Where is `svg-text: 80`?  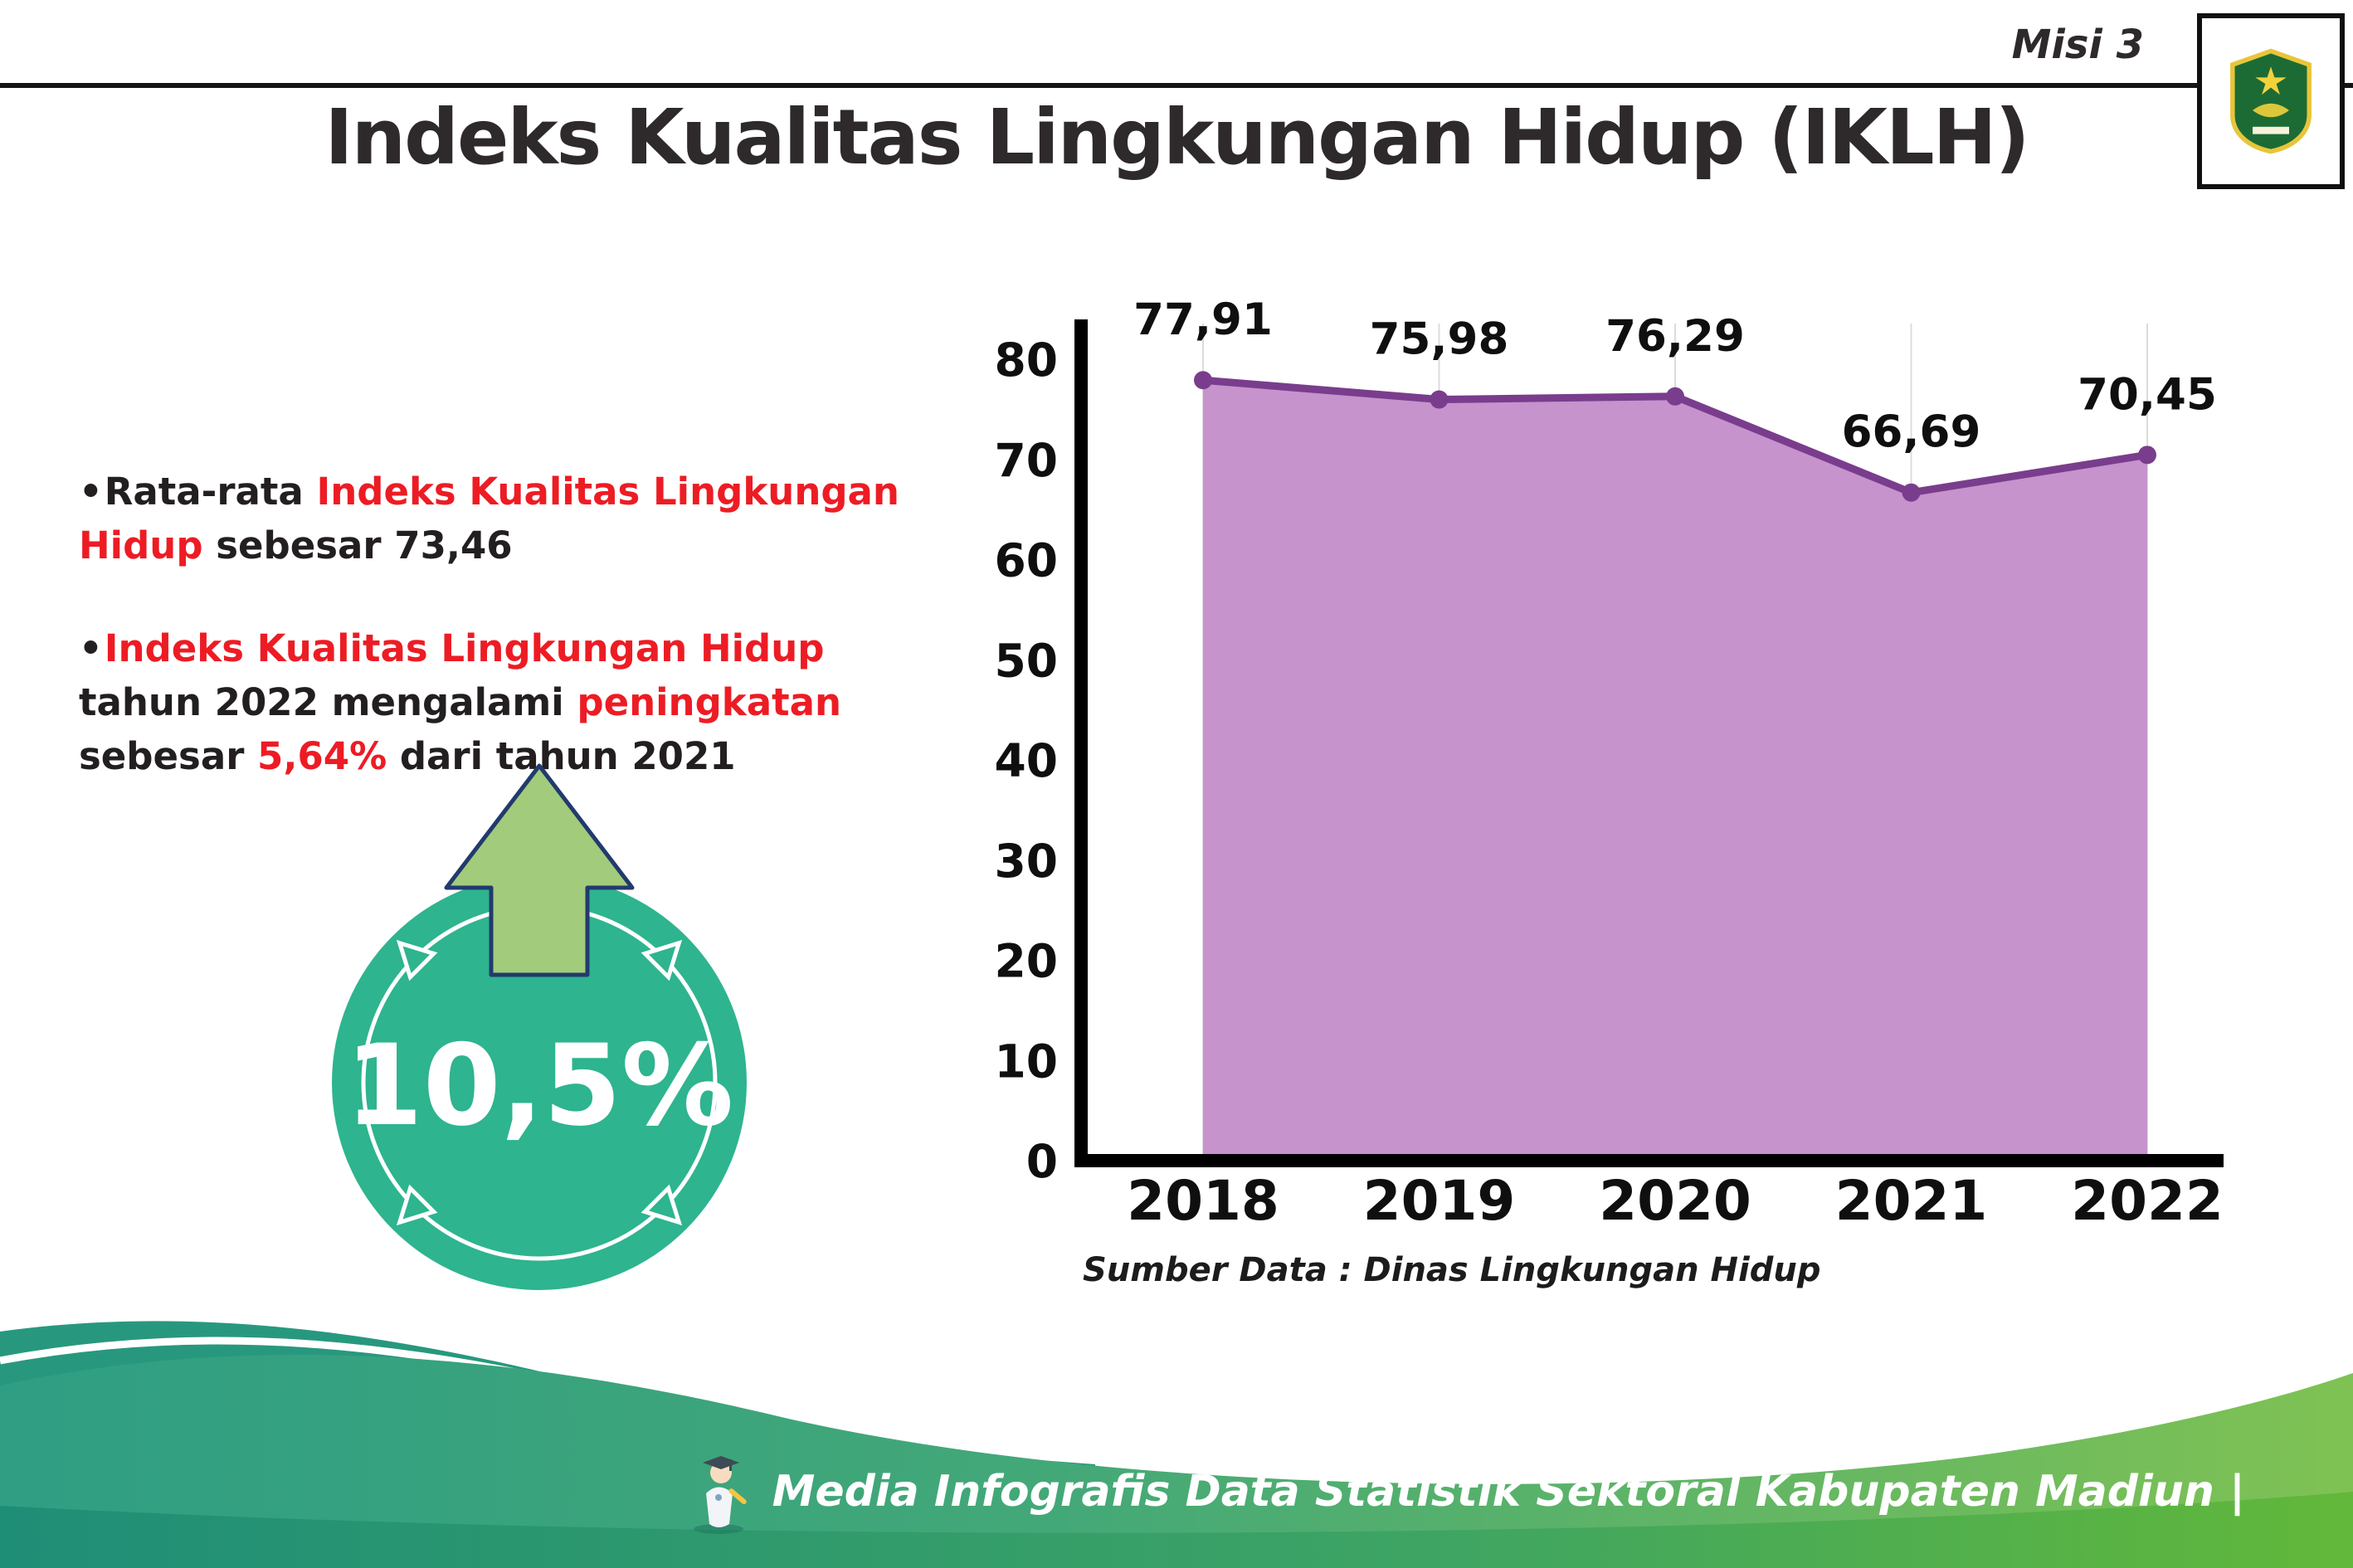 svg-text: 80 is located at coordinates (1026, 360).